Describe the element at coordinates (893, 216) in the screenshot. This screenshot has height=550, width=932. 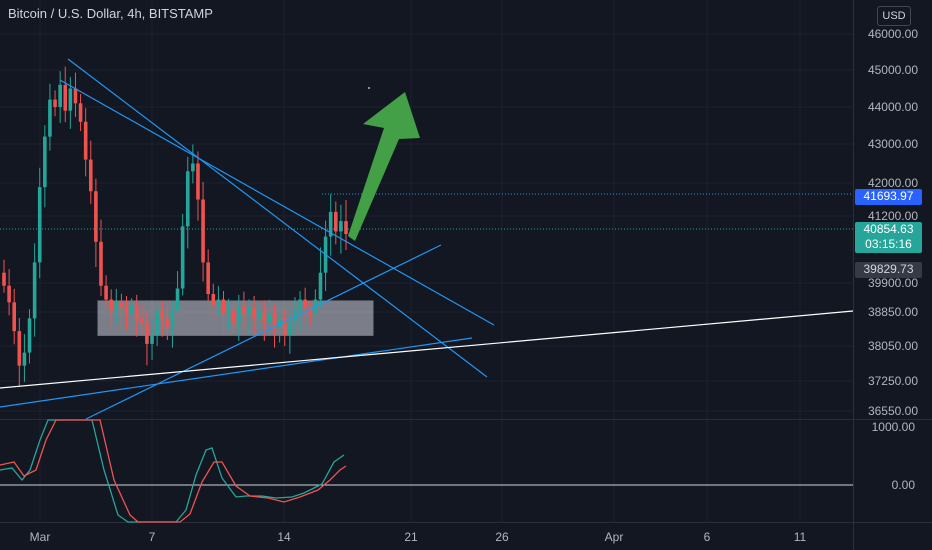
I see `y-tick-label: 41200.00` at that location.